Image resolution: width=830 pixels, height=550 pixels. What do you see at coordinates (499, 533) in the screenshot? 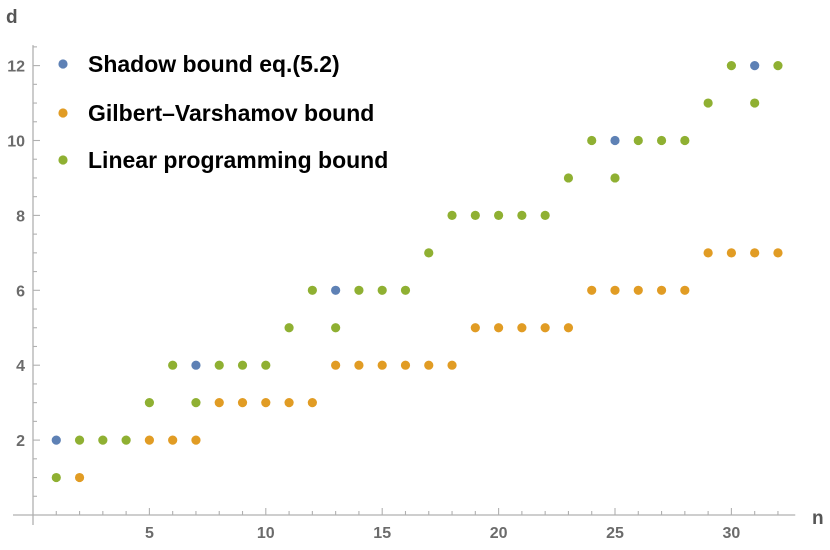
I see `x-tick-label: 20` at bounding box center [499, 533].